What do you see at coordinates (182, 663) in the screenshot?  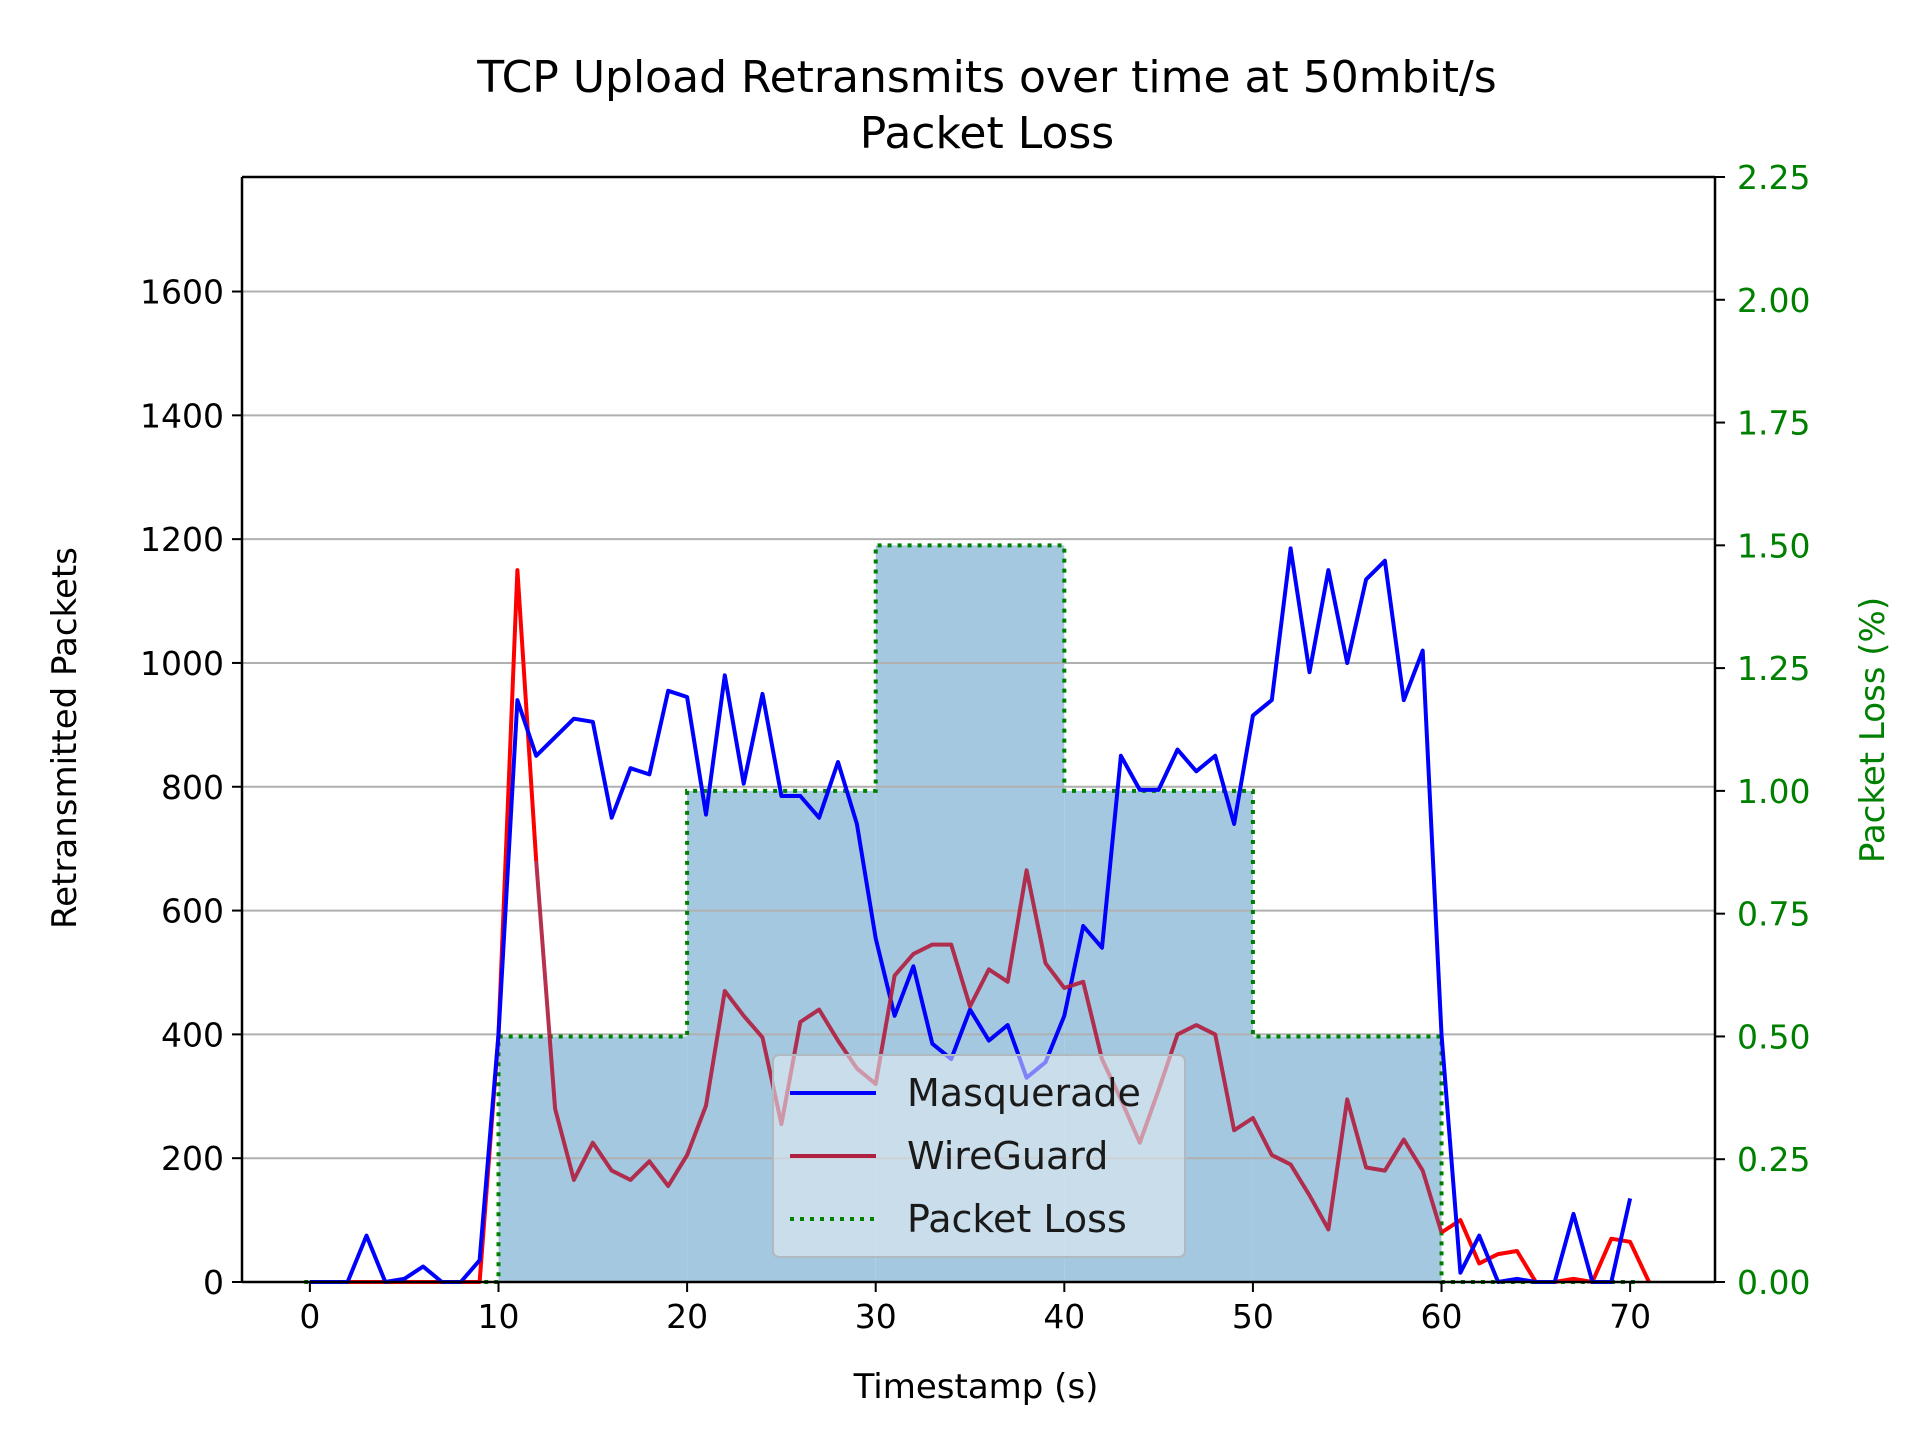 I see `y-tick-label-5: 1000` at bounding box center [182, 663].